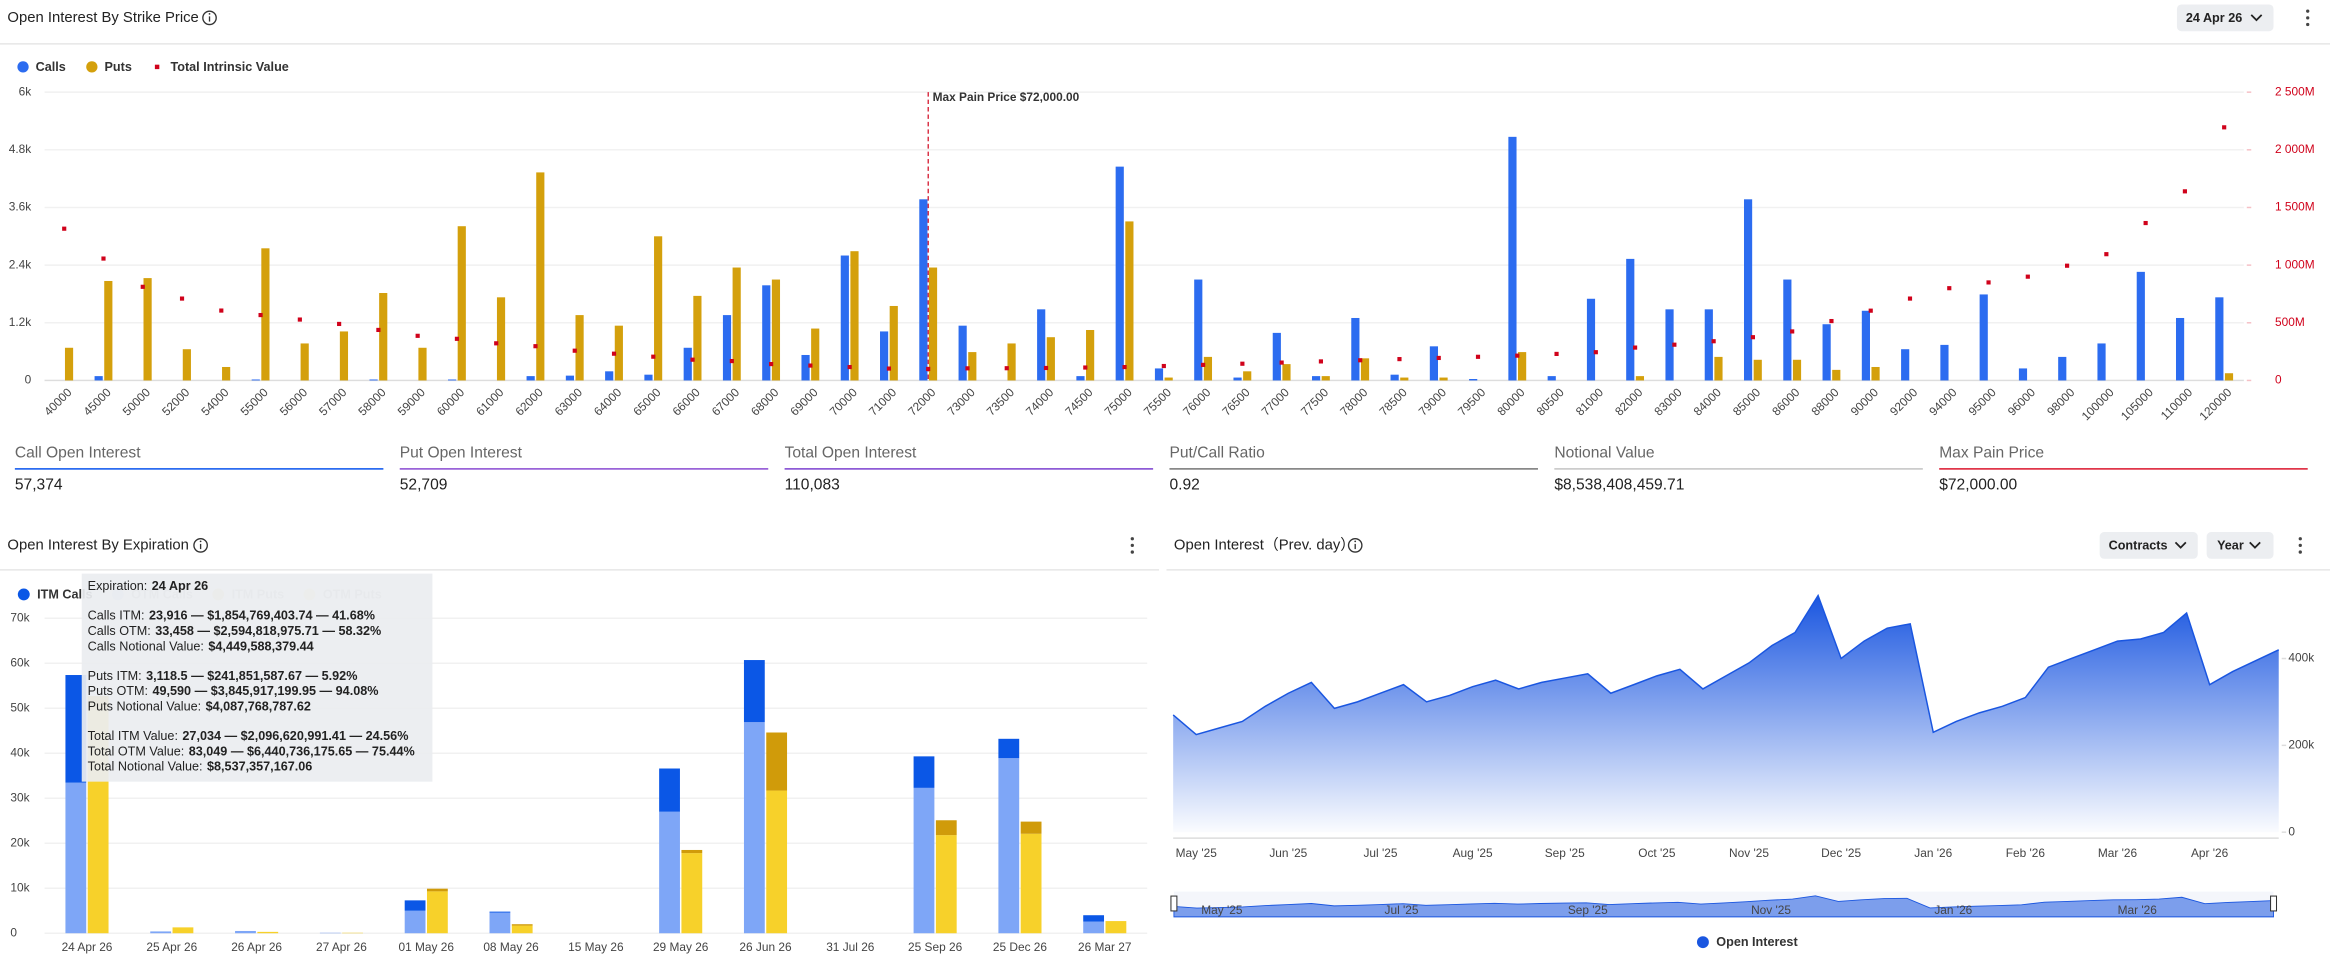 Image resolution: width=2330 pixels, height=971 pixels. Describe the element at coordinates (259, 767) in the screenshot. I see `tooltip-value: $8,537,357,167.06` at that location.